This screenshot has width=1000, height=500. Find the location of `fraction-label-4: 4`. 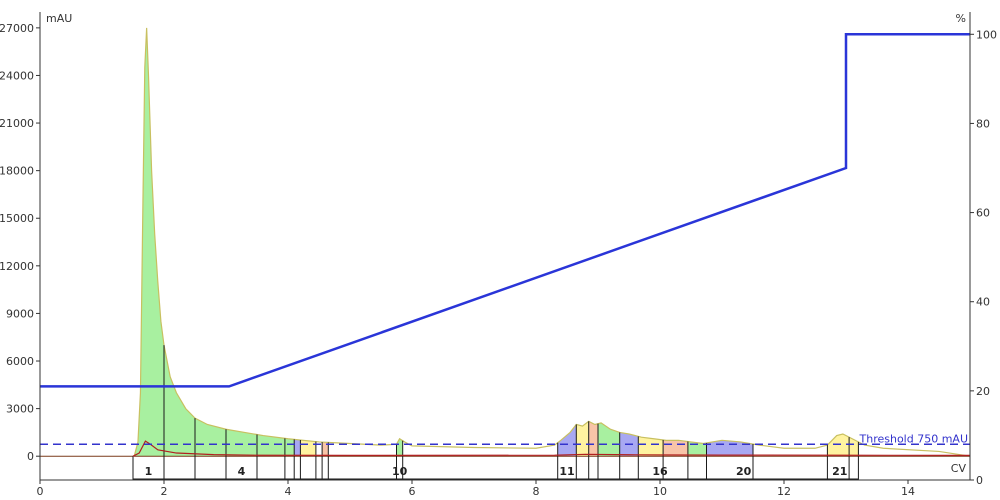

fraction-label-4: 4 is located at coordinates (242, 471).